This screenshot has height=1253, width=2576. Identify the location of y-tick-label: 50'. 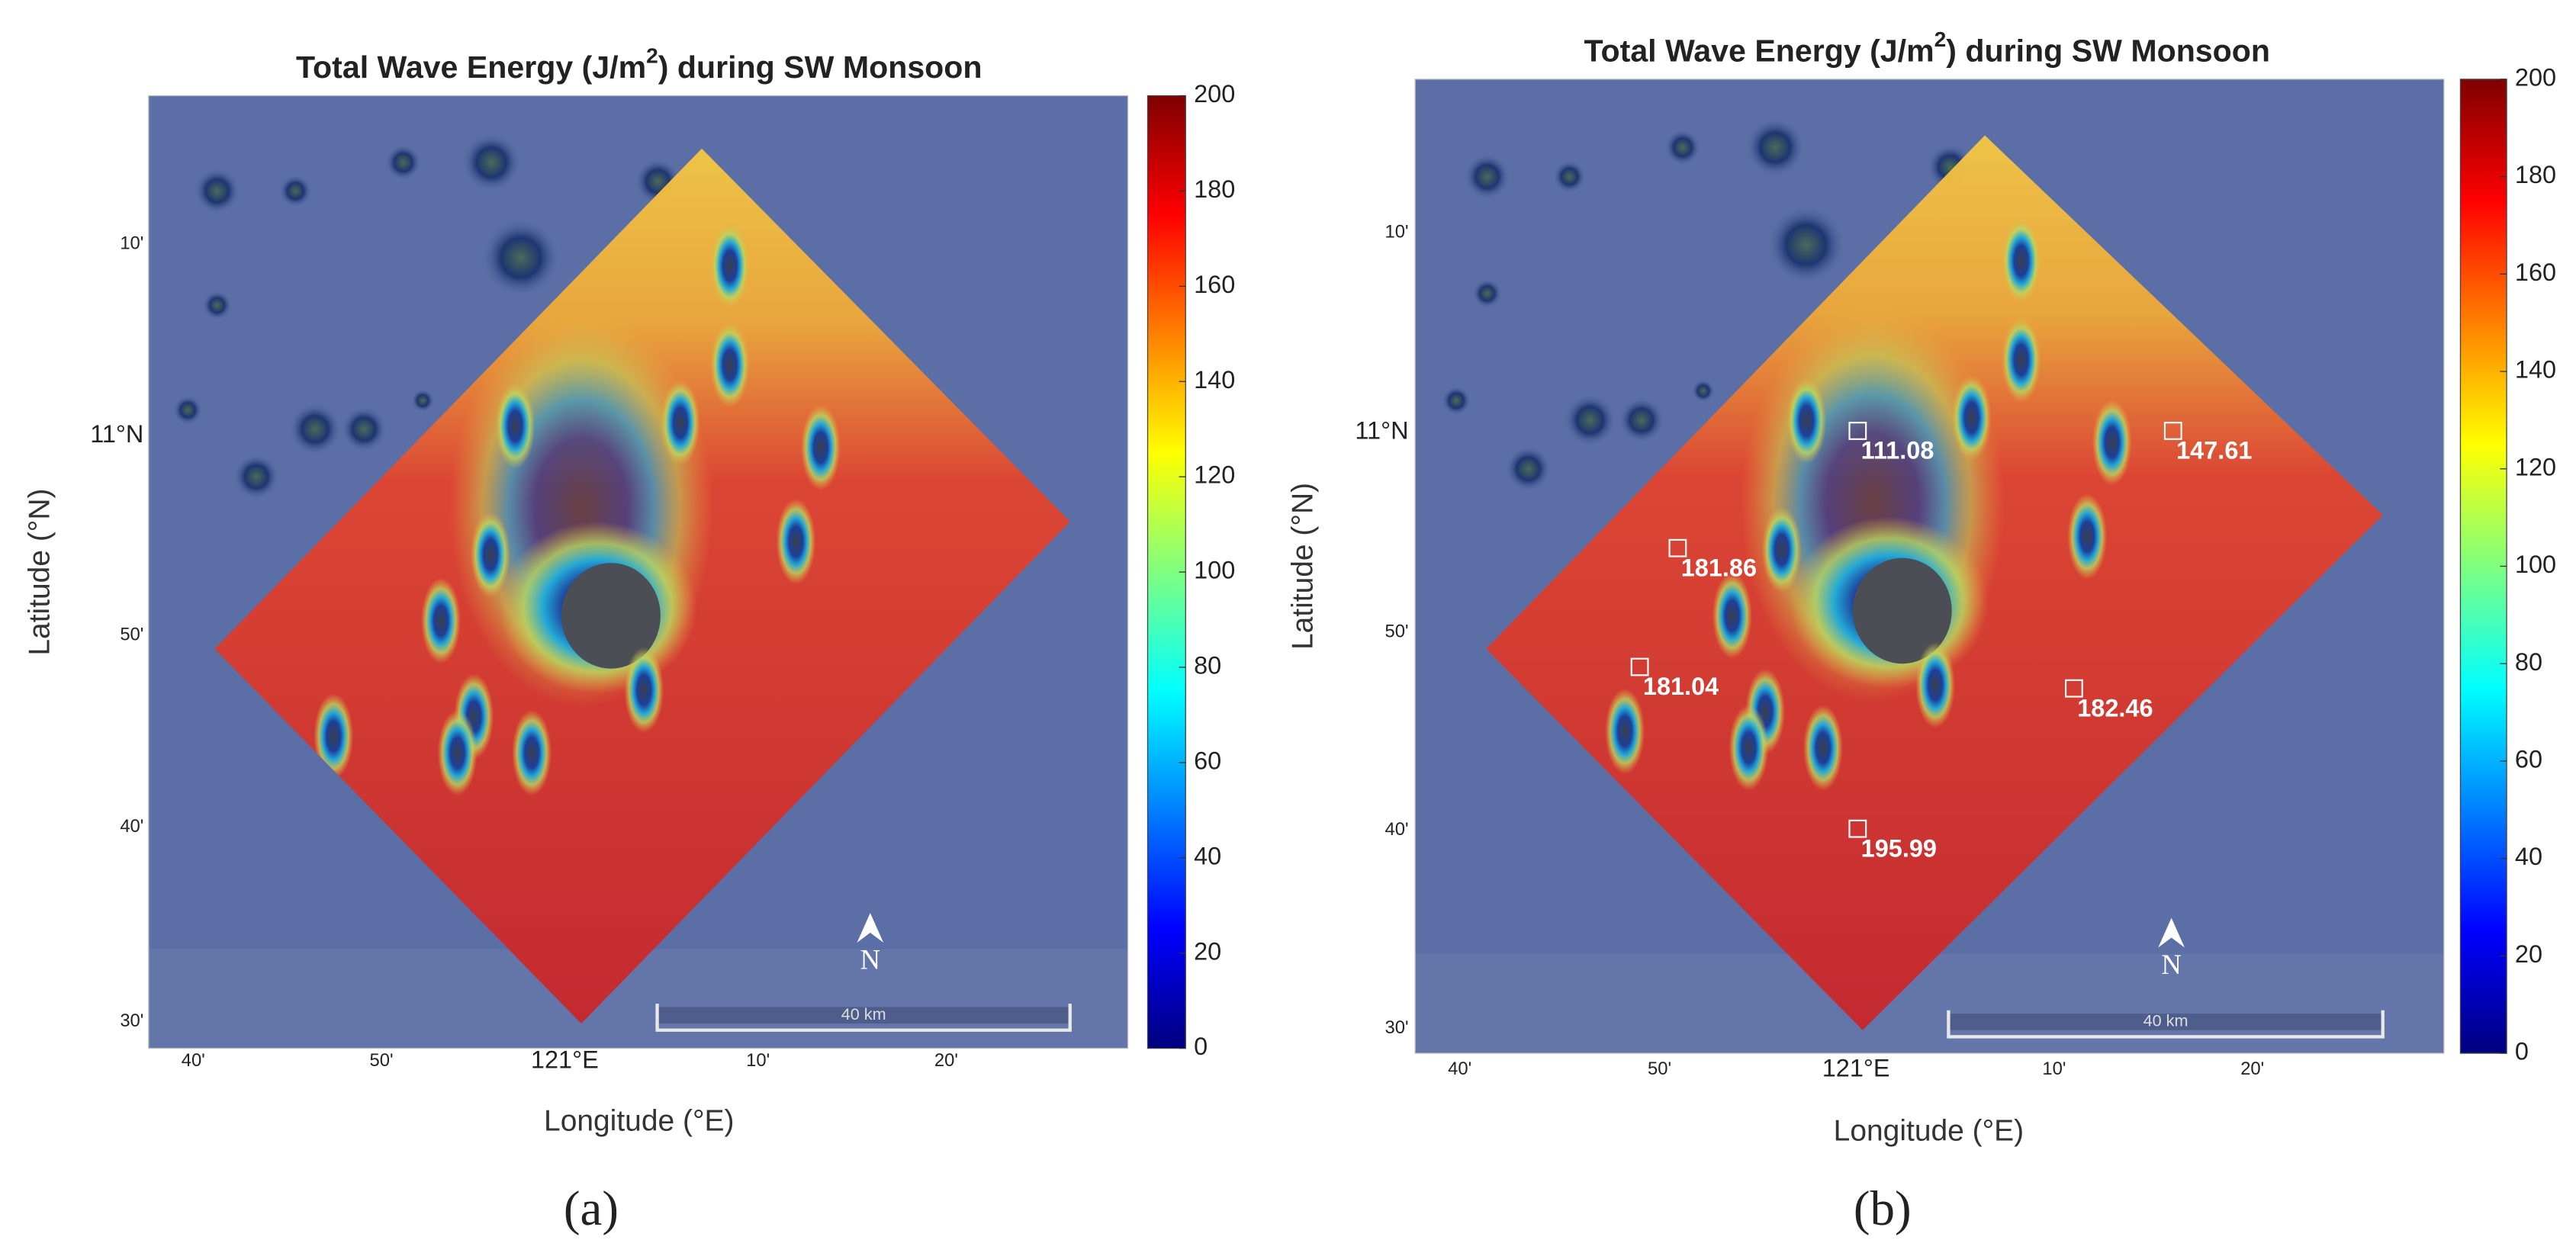
(131, 635).